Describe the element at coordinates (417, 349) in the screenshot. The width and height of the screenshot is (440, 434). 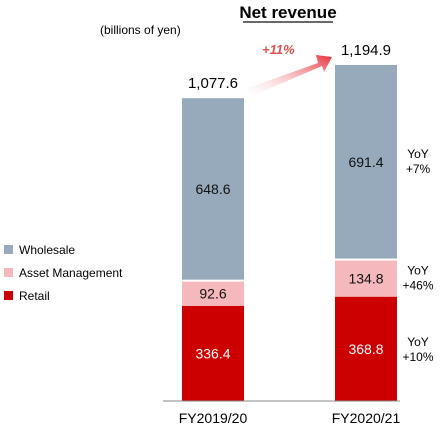
I see `yoy-label: YoY +10%` at that location.